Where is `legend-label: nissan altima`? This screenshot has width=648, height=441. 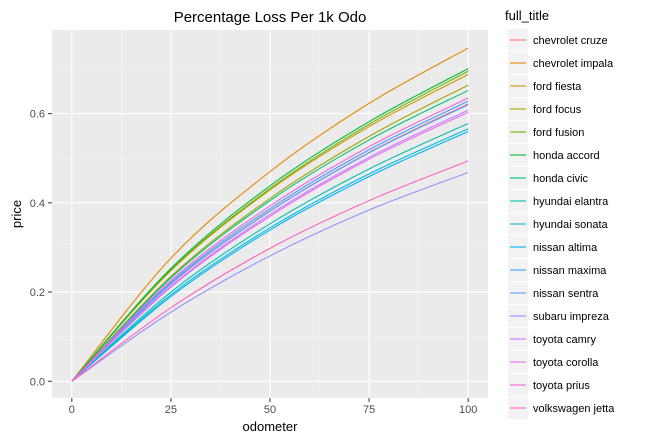
legend-label: nissan altima is located at coordinates (565, 248).